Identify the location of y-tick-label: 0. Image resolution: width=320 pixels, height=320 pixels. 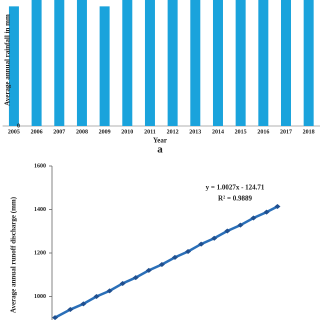
(18, 126).